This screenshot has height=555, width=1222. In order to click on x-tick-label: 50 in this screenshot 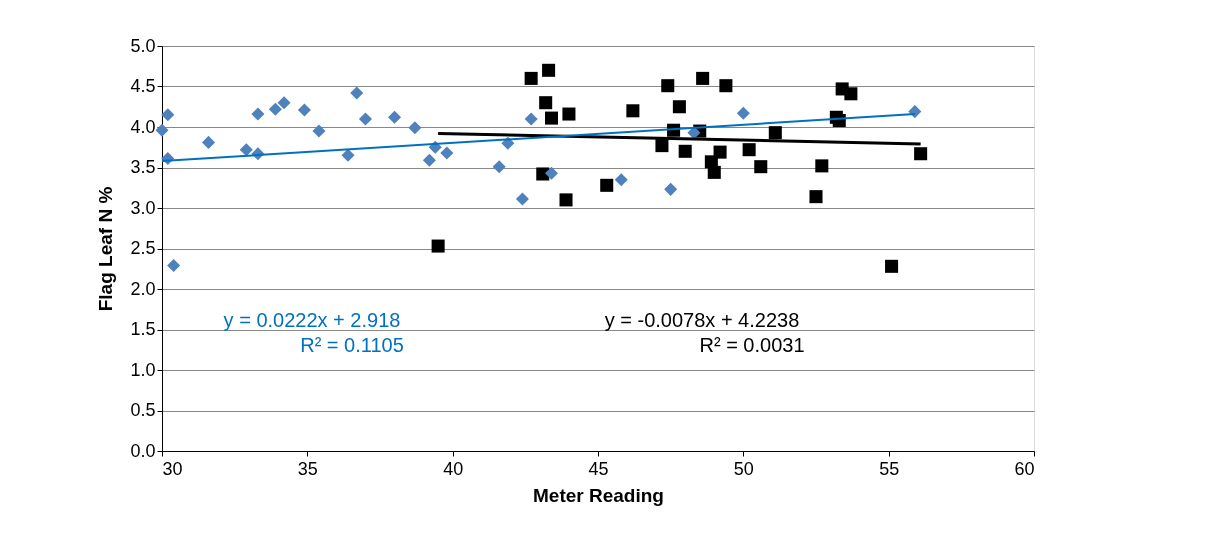, I will do `click(743, 468)`.